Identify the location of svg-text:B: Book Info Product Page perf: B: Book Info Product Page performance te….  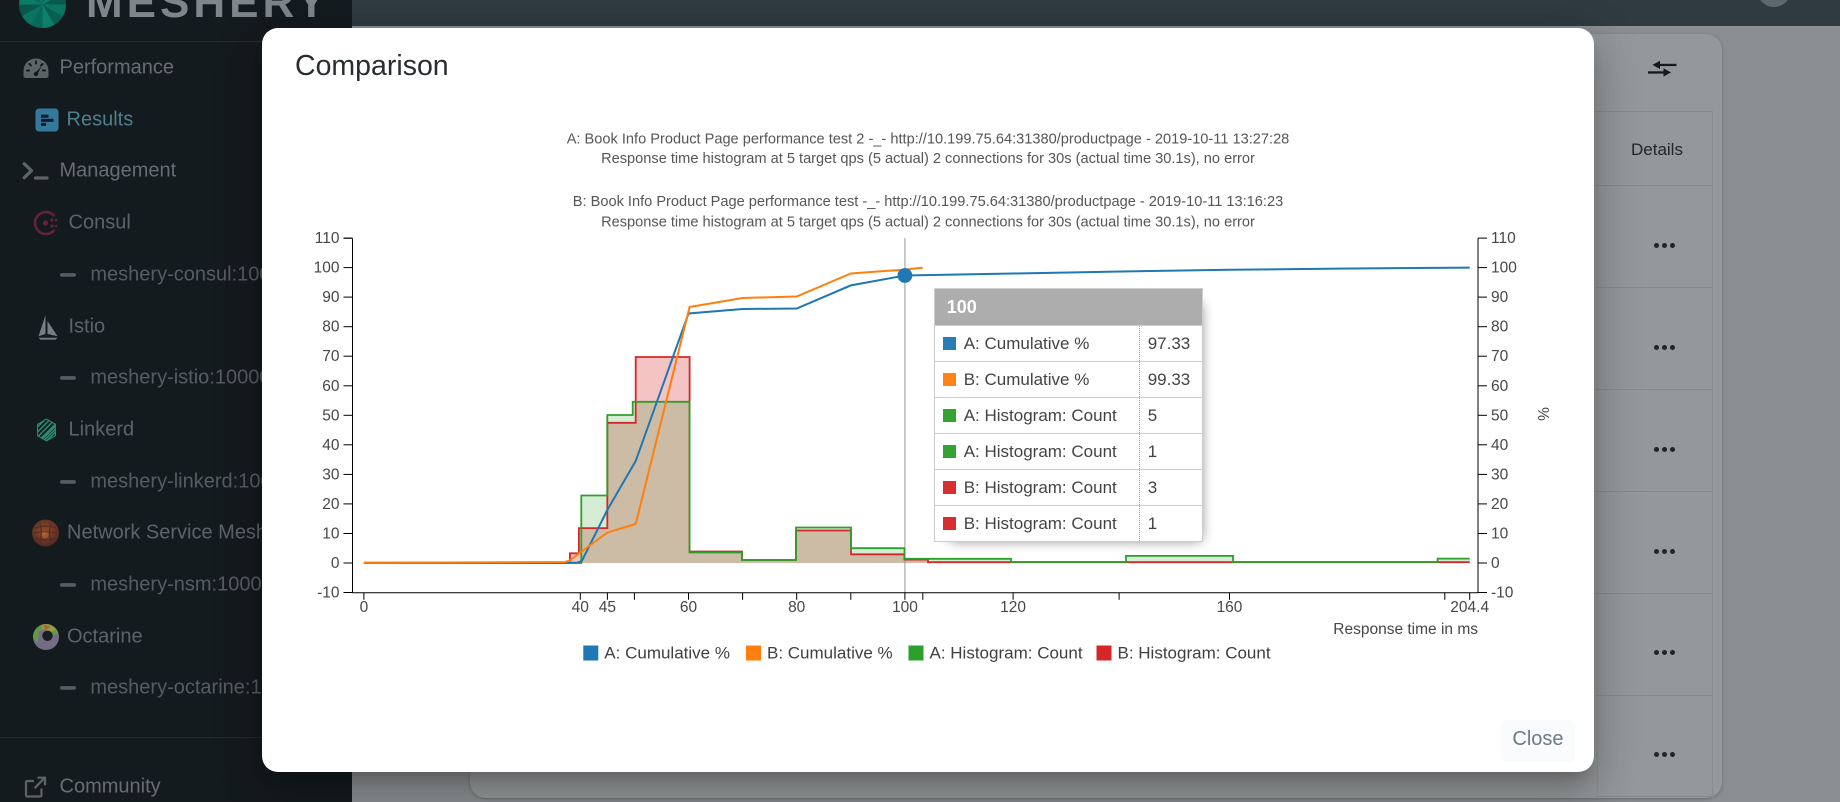
(928, 202).